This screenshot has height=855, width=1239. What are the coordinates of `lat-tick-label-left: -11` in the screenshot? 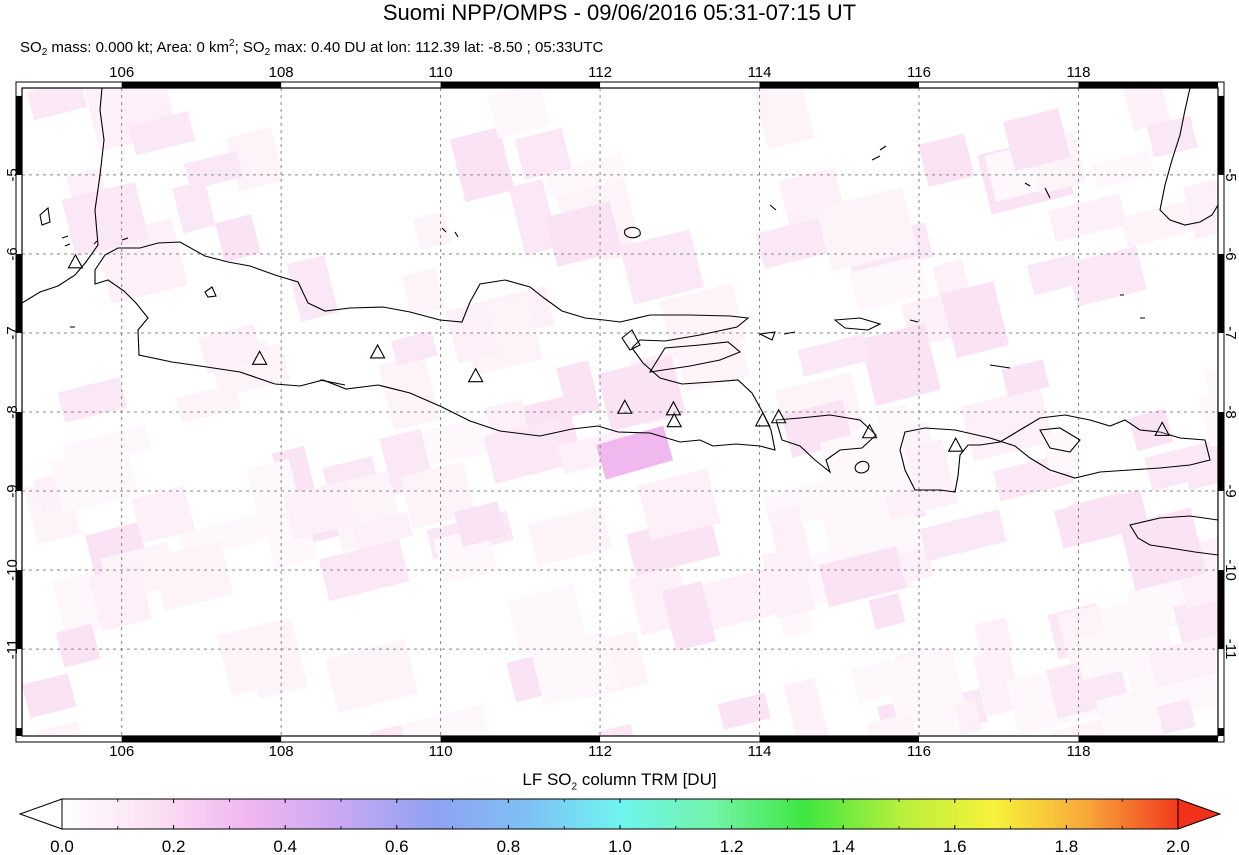 It's located at (12, 649).